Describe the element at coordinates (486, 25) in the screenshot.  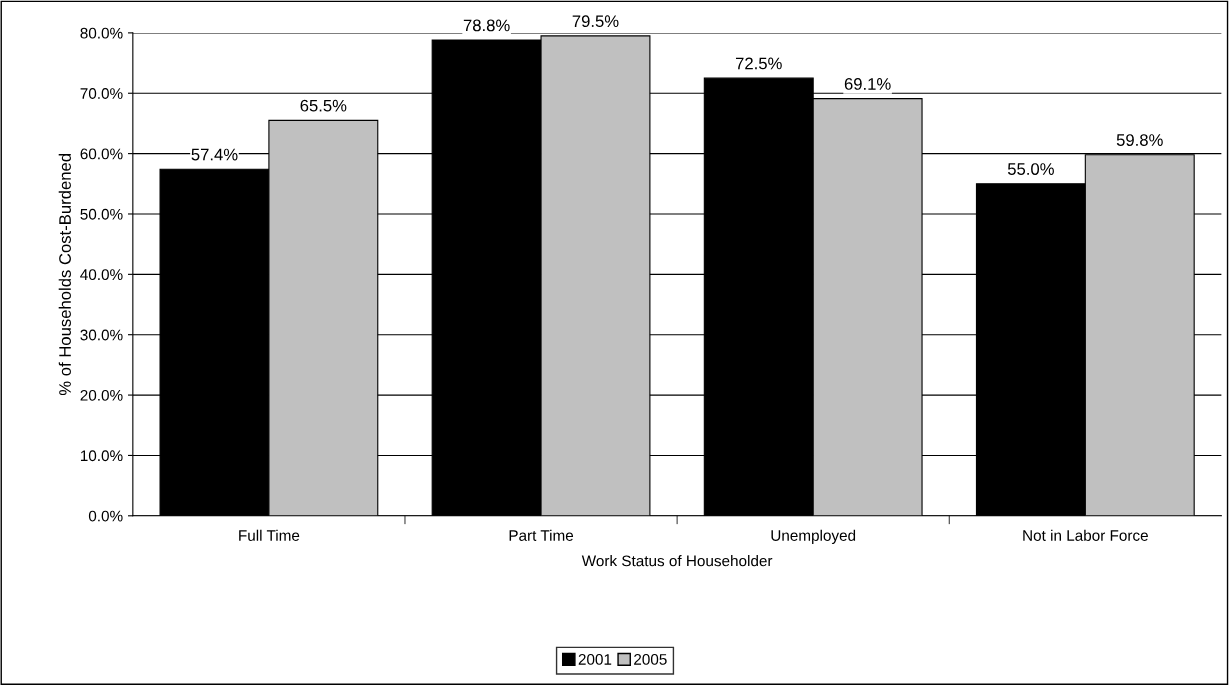
I see `data-label: 78.8%` at that location.